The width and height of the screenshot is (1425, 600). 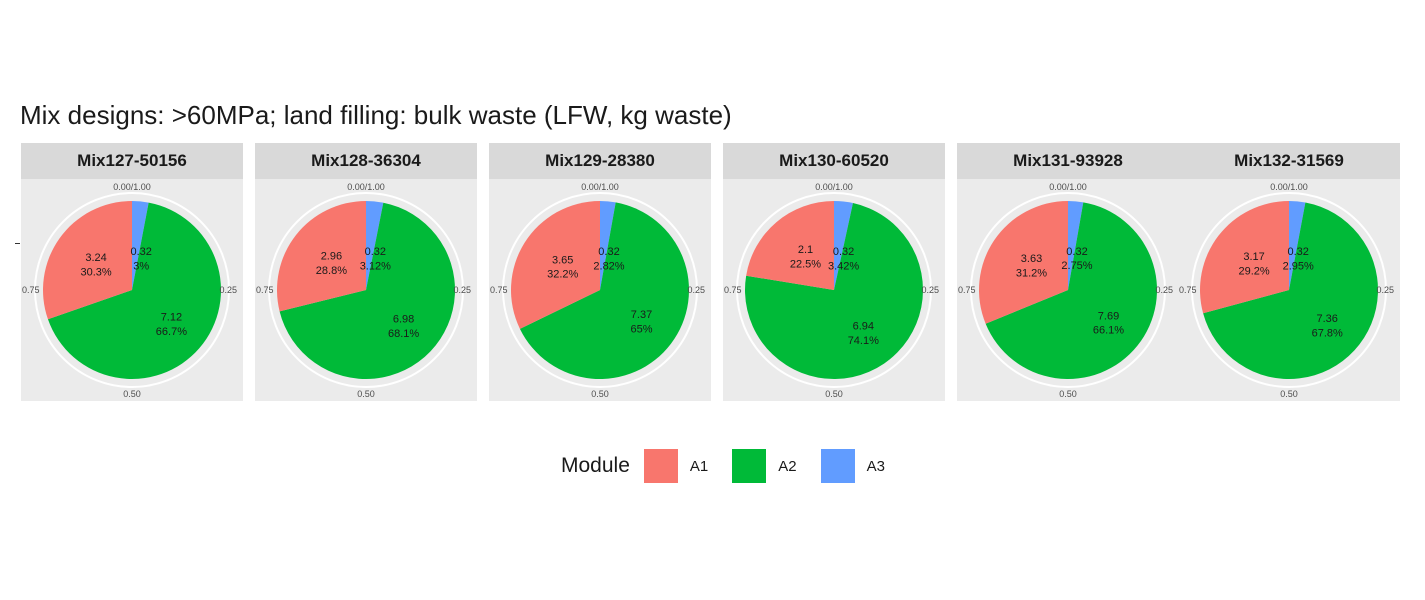 What do you see at coordinates (834, 161) in the screenshot?
I see `facet-strip-label: Mix130-60520` at bounding box center [834, 161].